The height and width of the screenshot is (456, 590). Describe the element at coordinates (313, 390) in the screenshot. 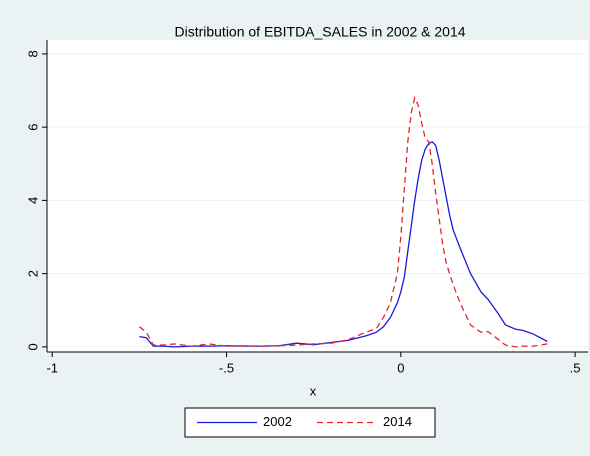

I see `x-axis-title: x` at that location.